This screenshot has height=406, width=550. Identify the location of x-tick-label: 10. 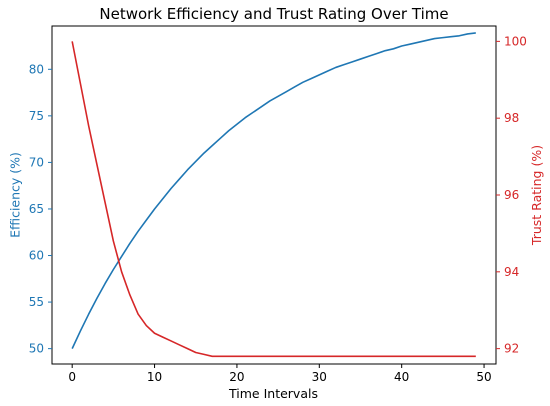
(154, 377).